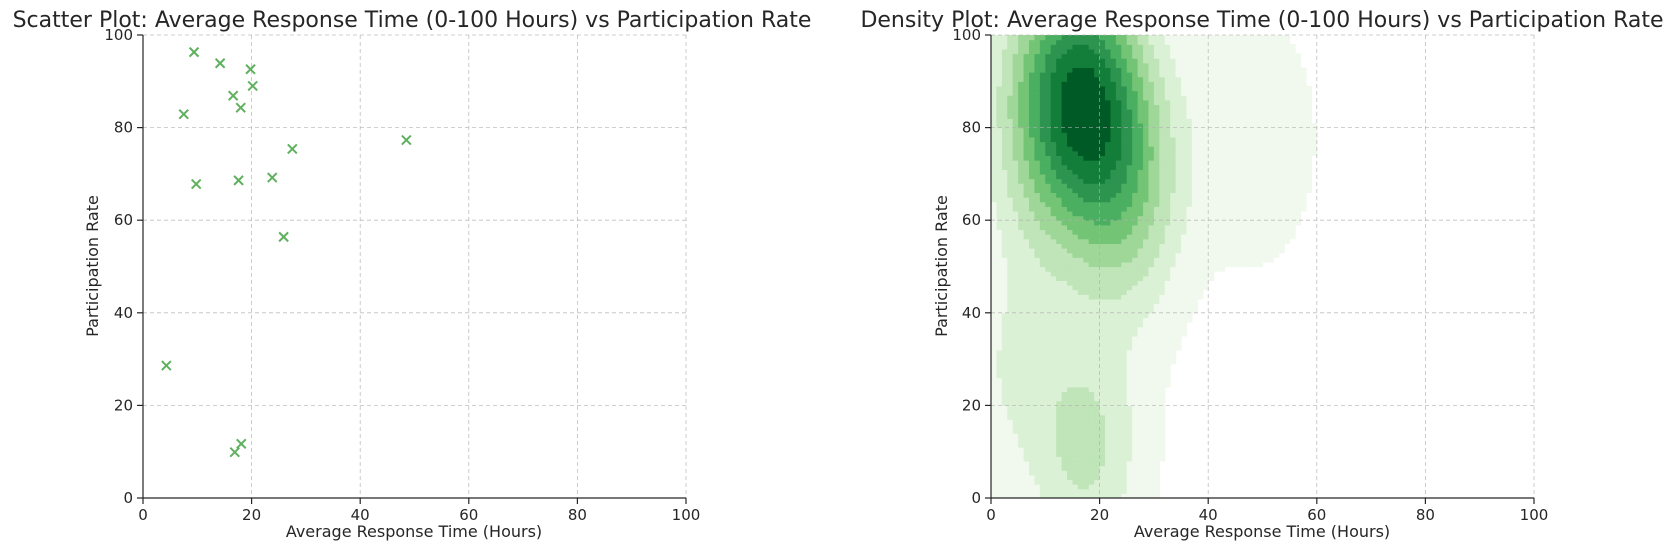  I want to click on density-y-tick-label: 100, so click(966, 35).